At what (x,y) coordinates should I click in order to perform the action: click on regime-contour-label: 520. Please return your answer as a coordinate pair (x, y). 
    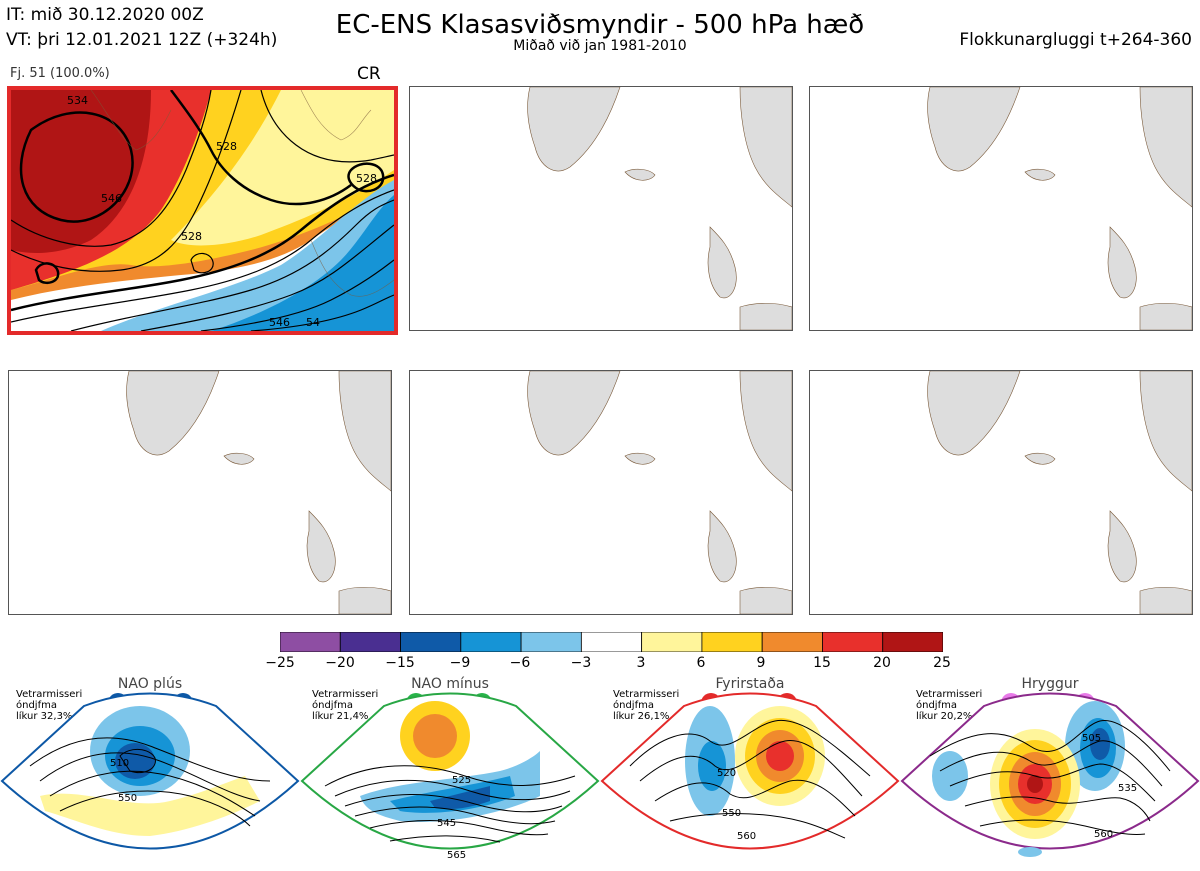
    Looking at the image, I should click on (726, 773).